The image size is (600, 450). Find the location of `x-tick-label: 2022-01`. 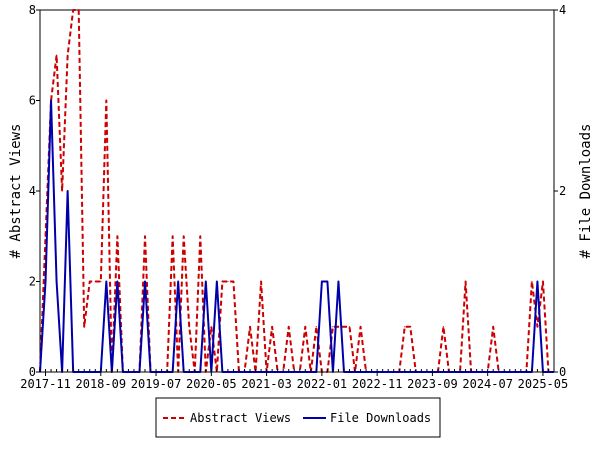

x-tick-label: 2022-01 is located at coordinates (322, 384).